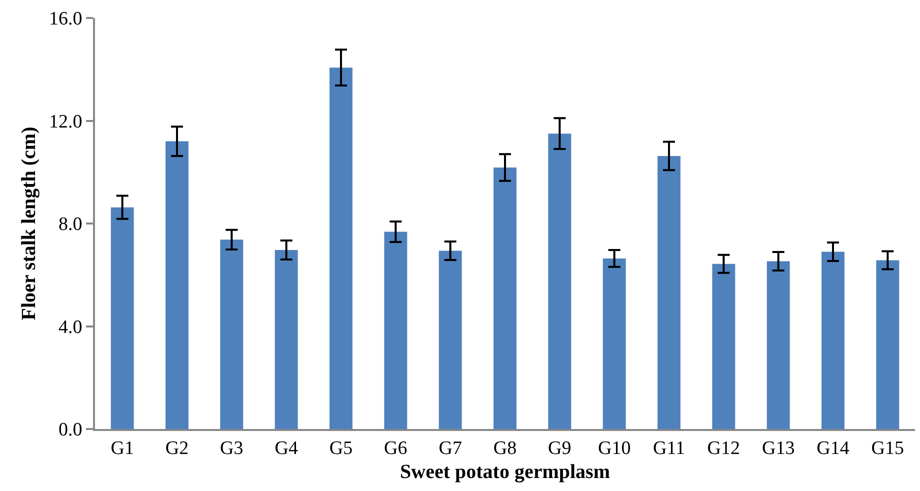 This screenshot has width=920, height=491. I want to click on x-tick-label: G6, so click(396, 448).